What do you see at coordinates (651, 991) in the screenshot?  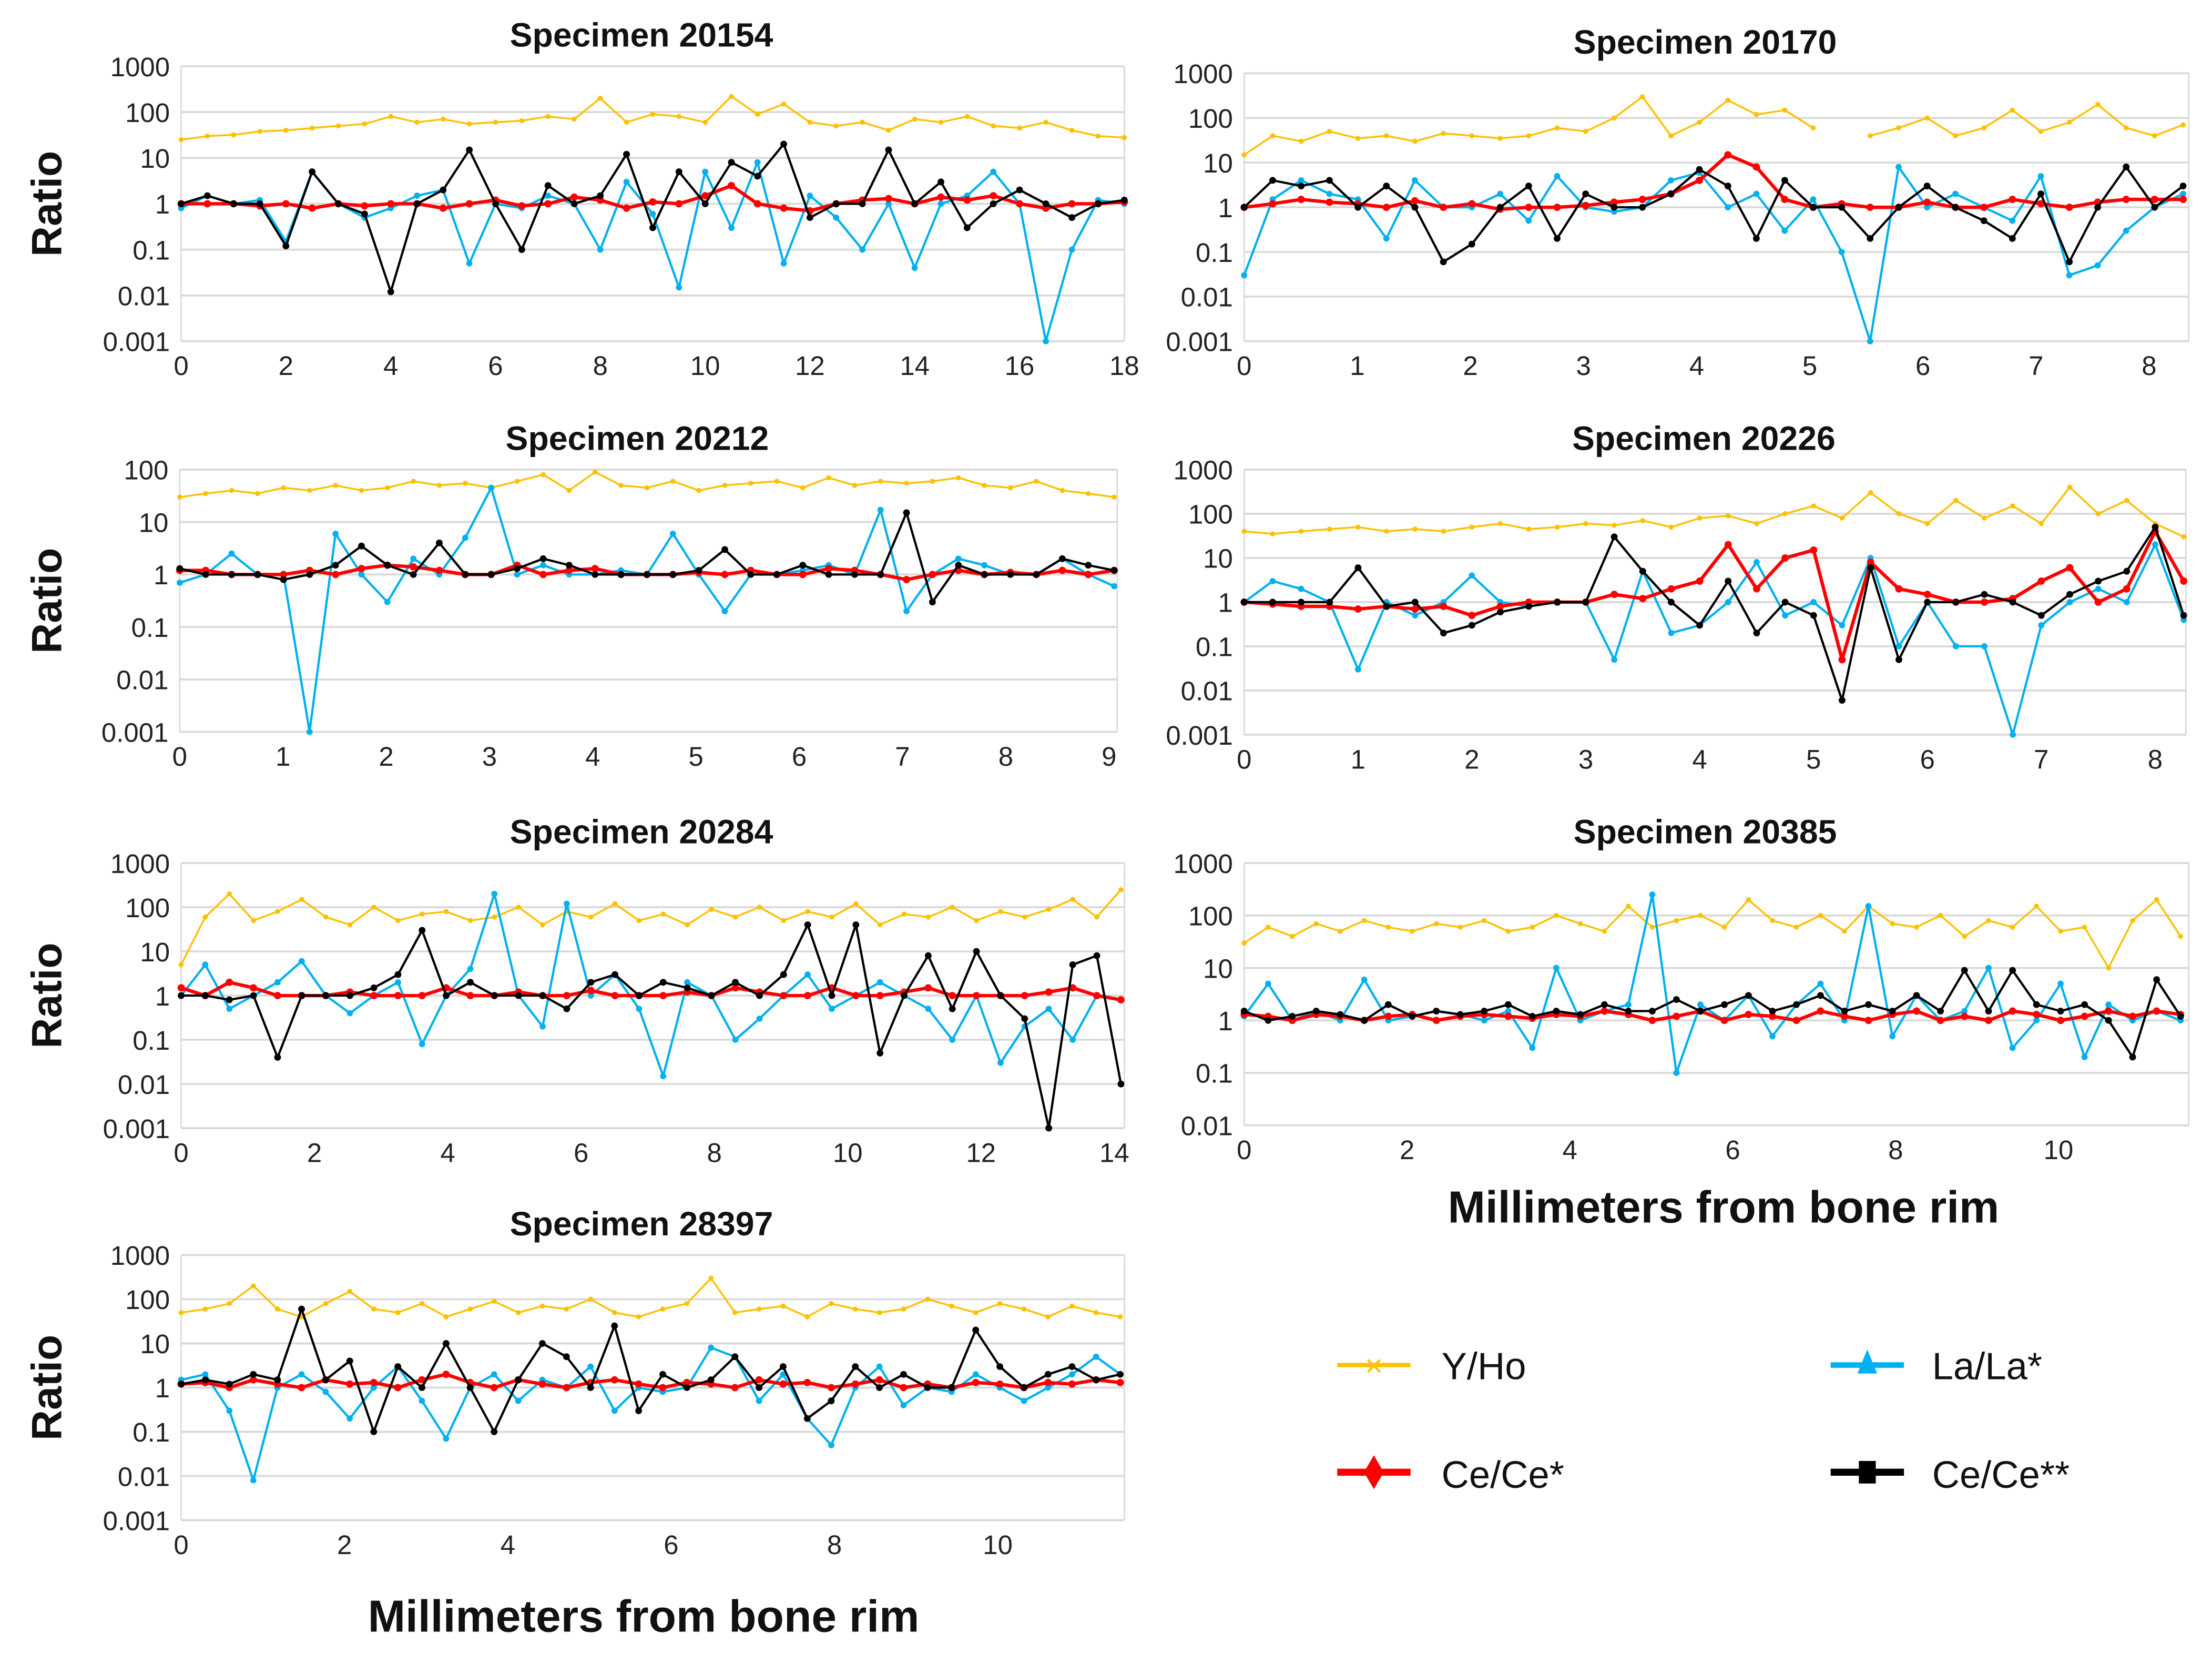 I see `series-line-ce` at bounding box center [651, 991].